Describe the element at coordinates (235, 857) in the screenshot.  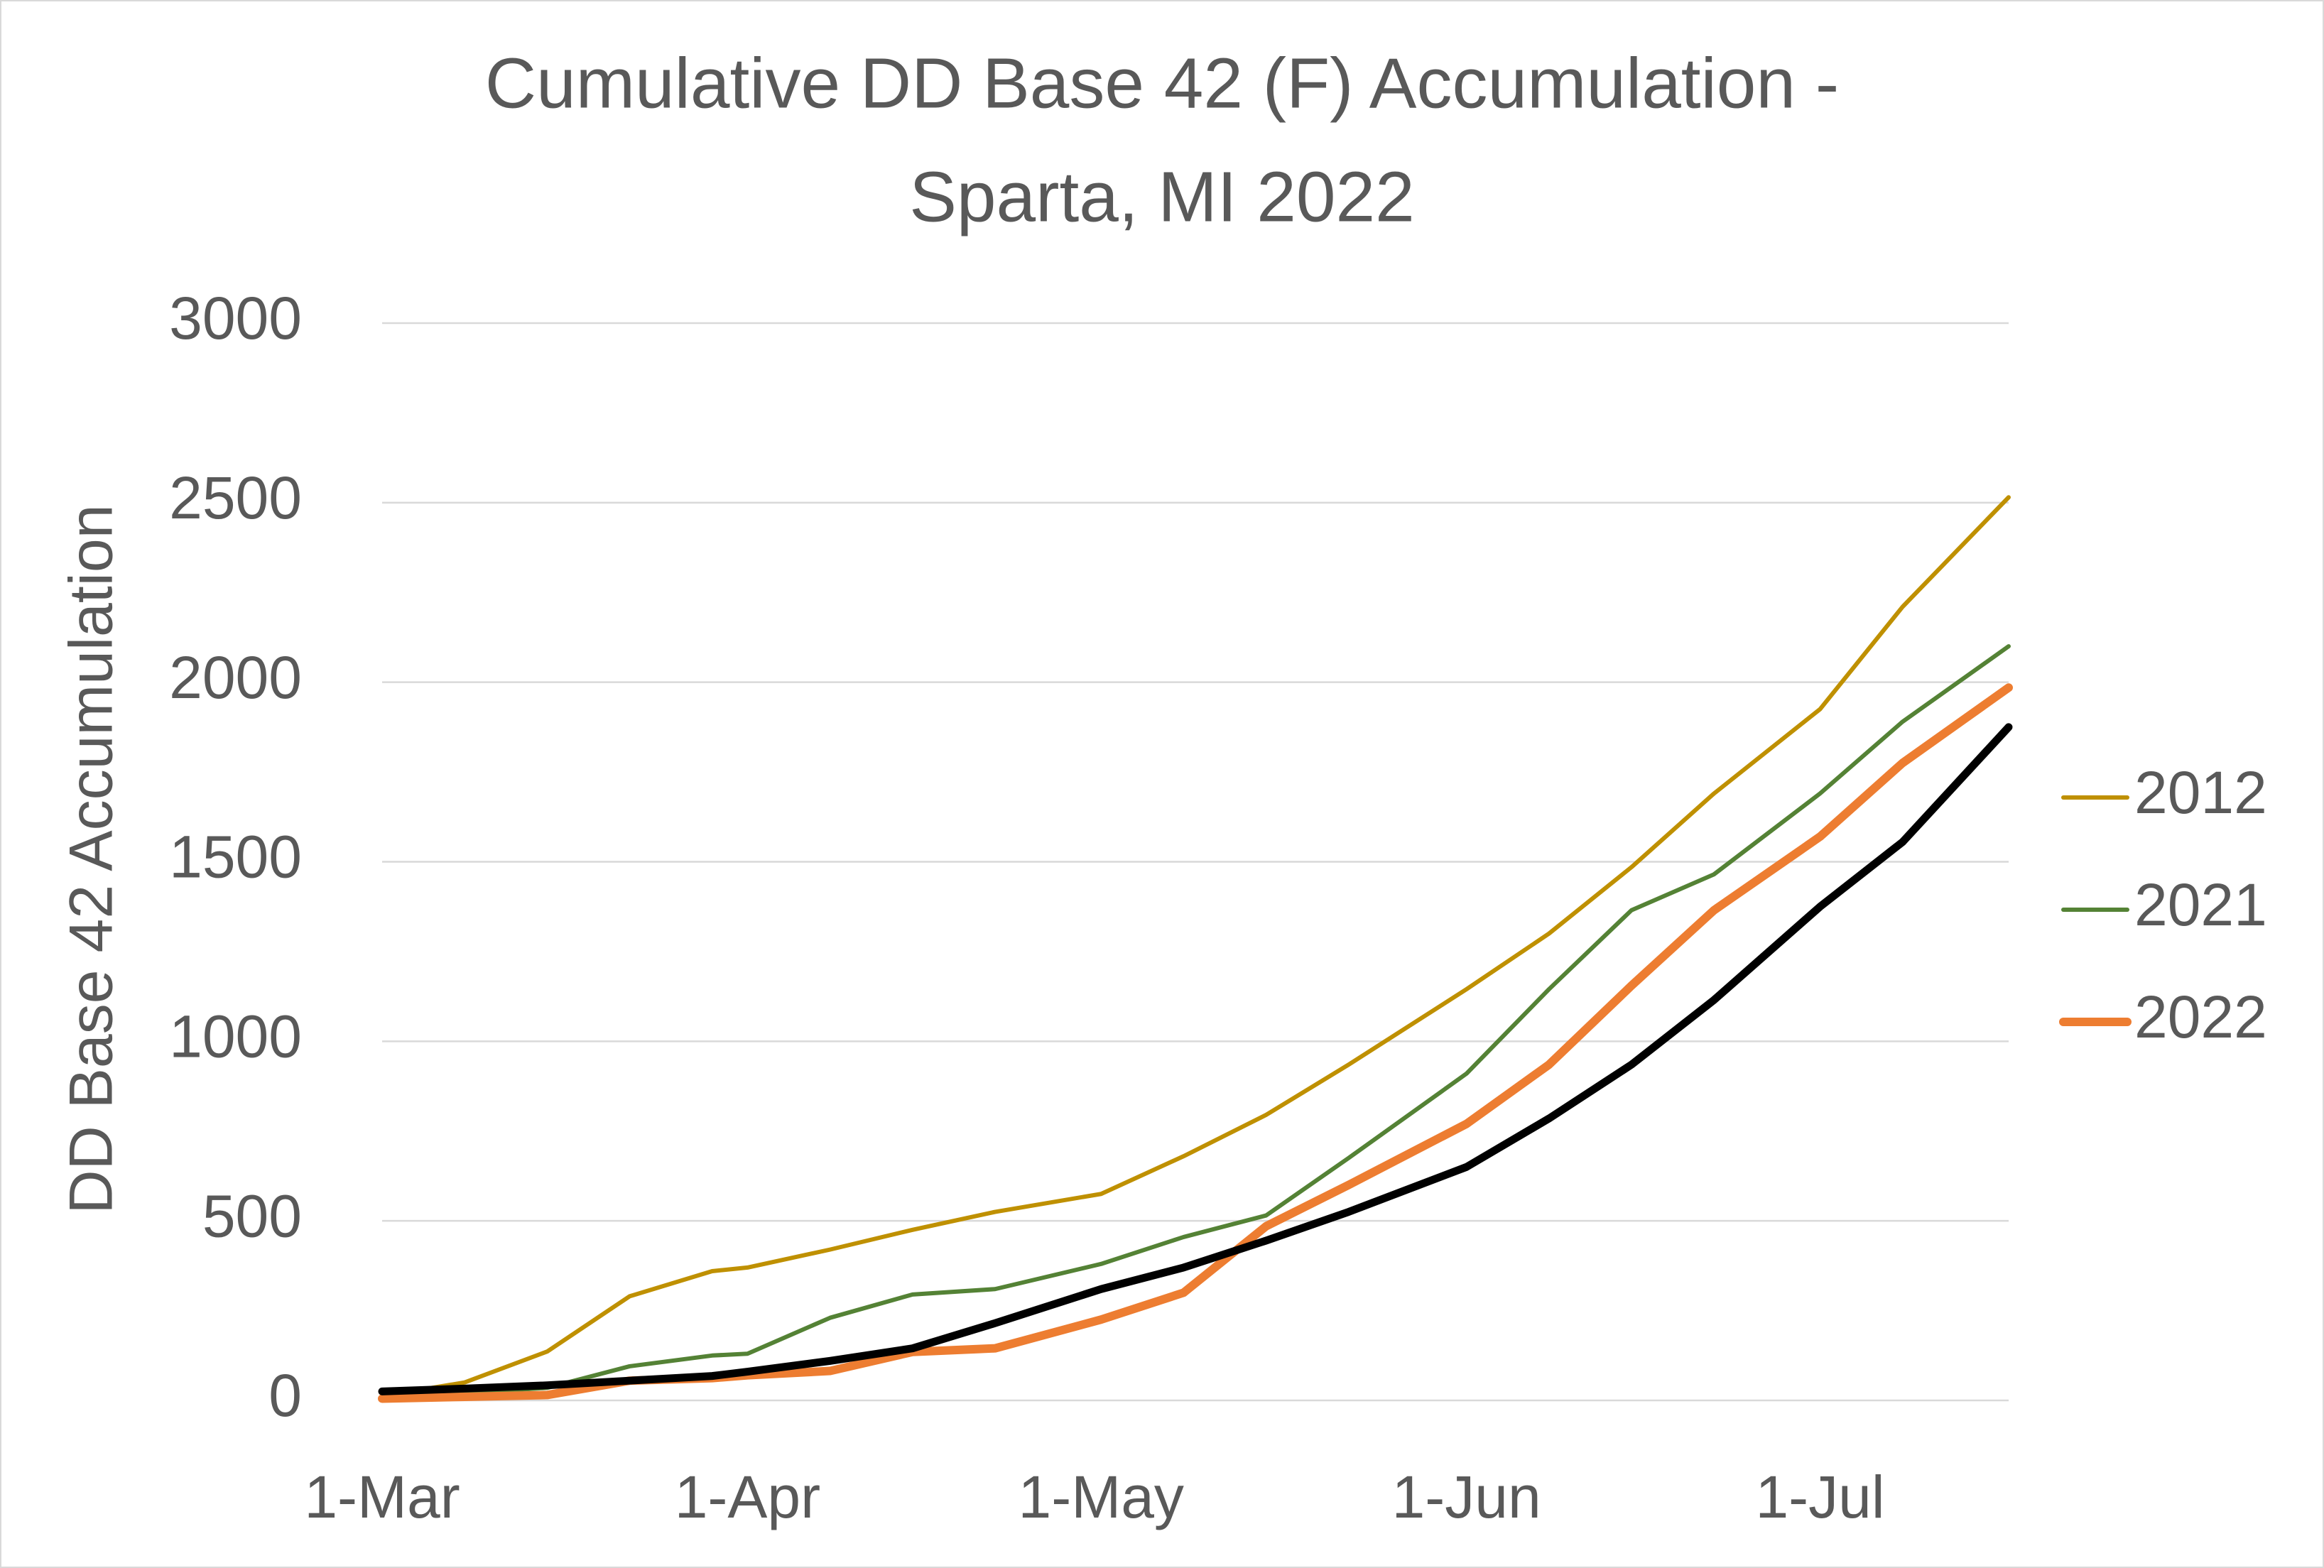
I see `y-tick-label: 1500` at that location.